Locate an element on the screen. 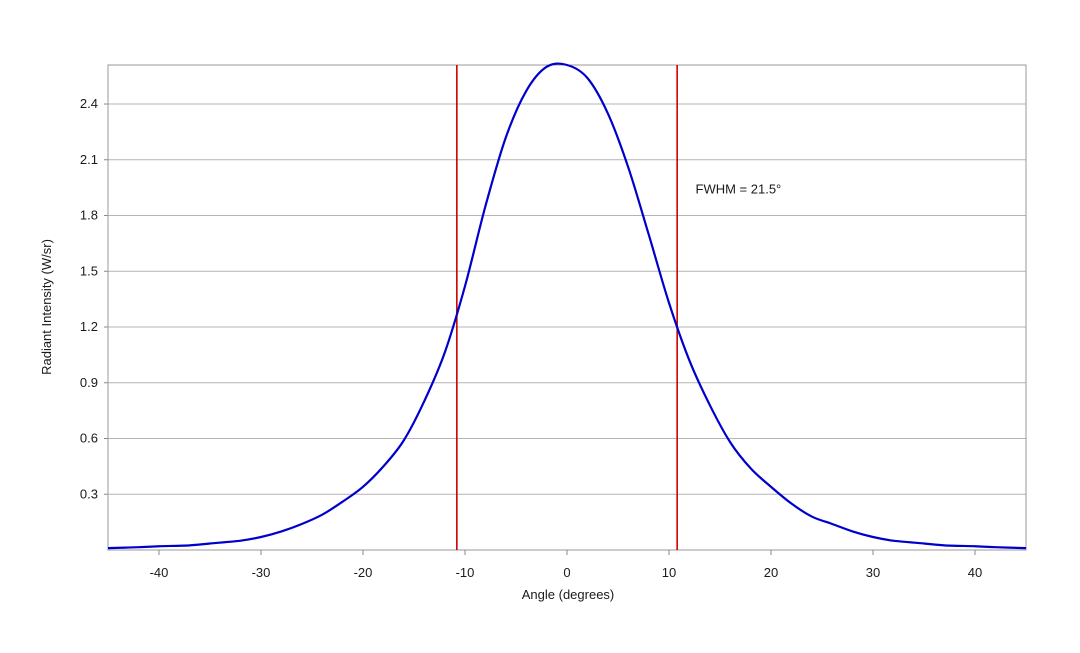  y-tick-label: 0.6 is located at coordinates (89, 438).